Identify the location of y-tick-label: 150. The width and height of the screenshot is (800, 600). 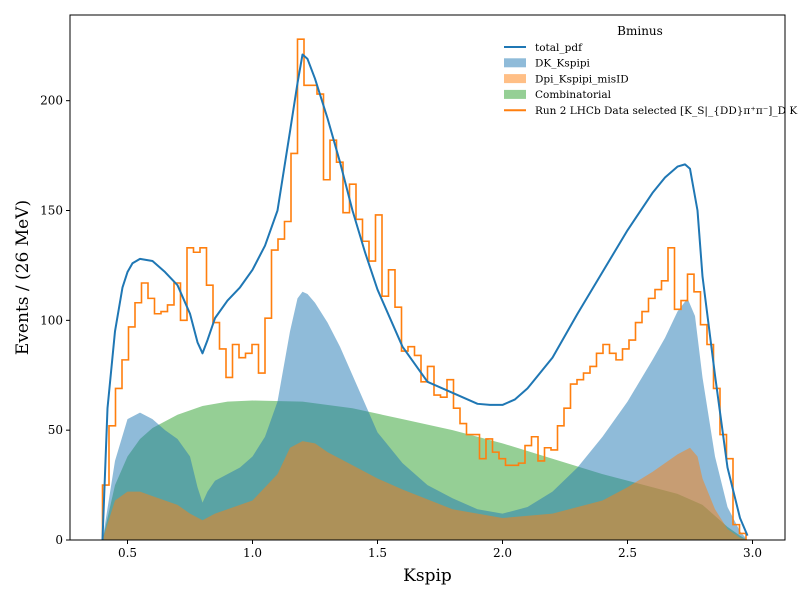
(51, 211).